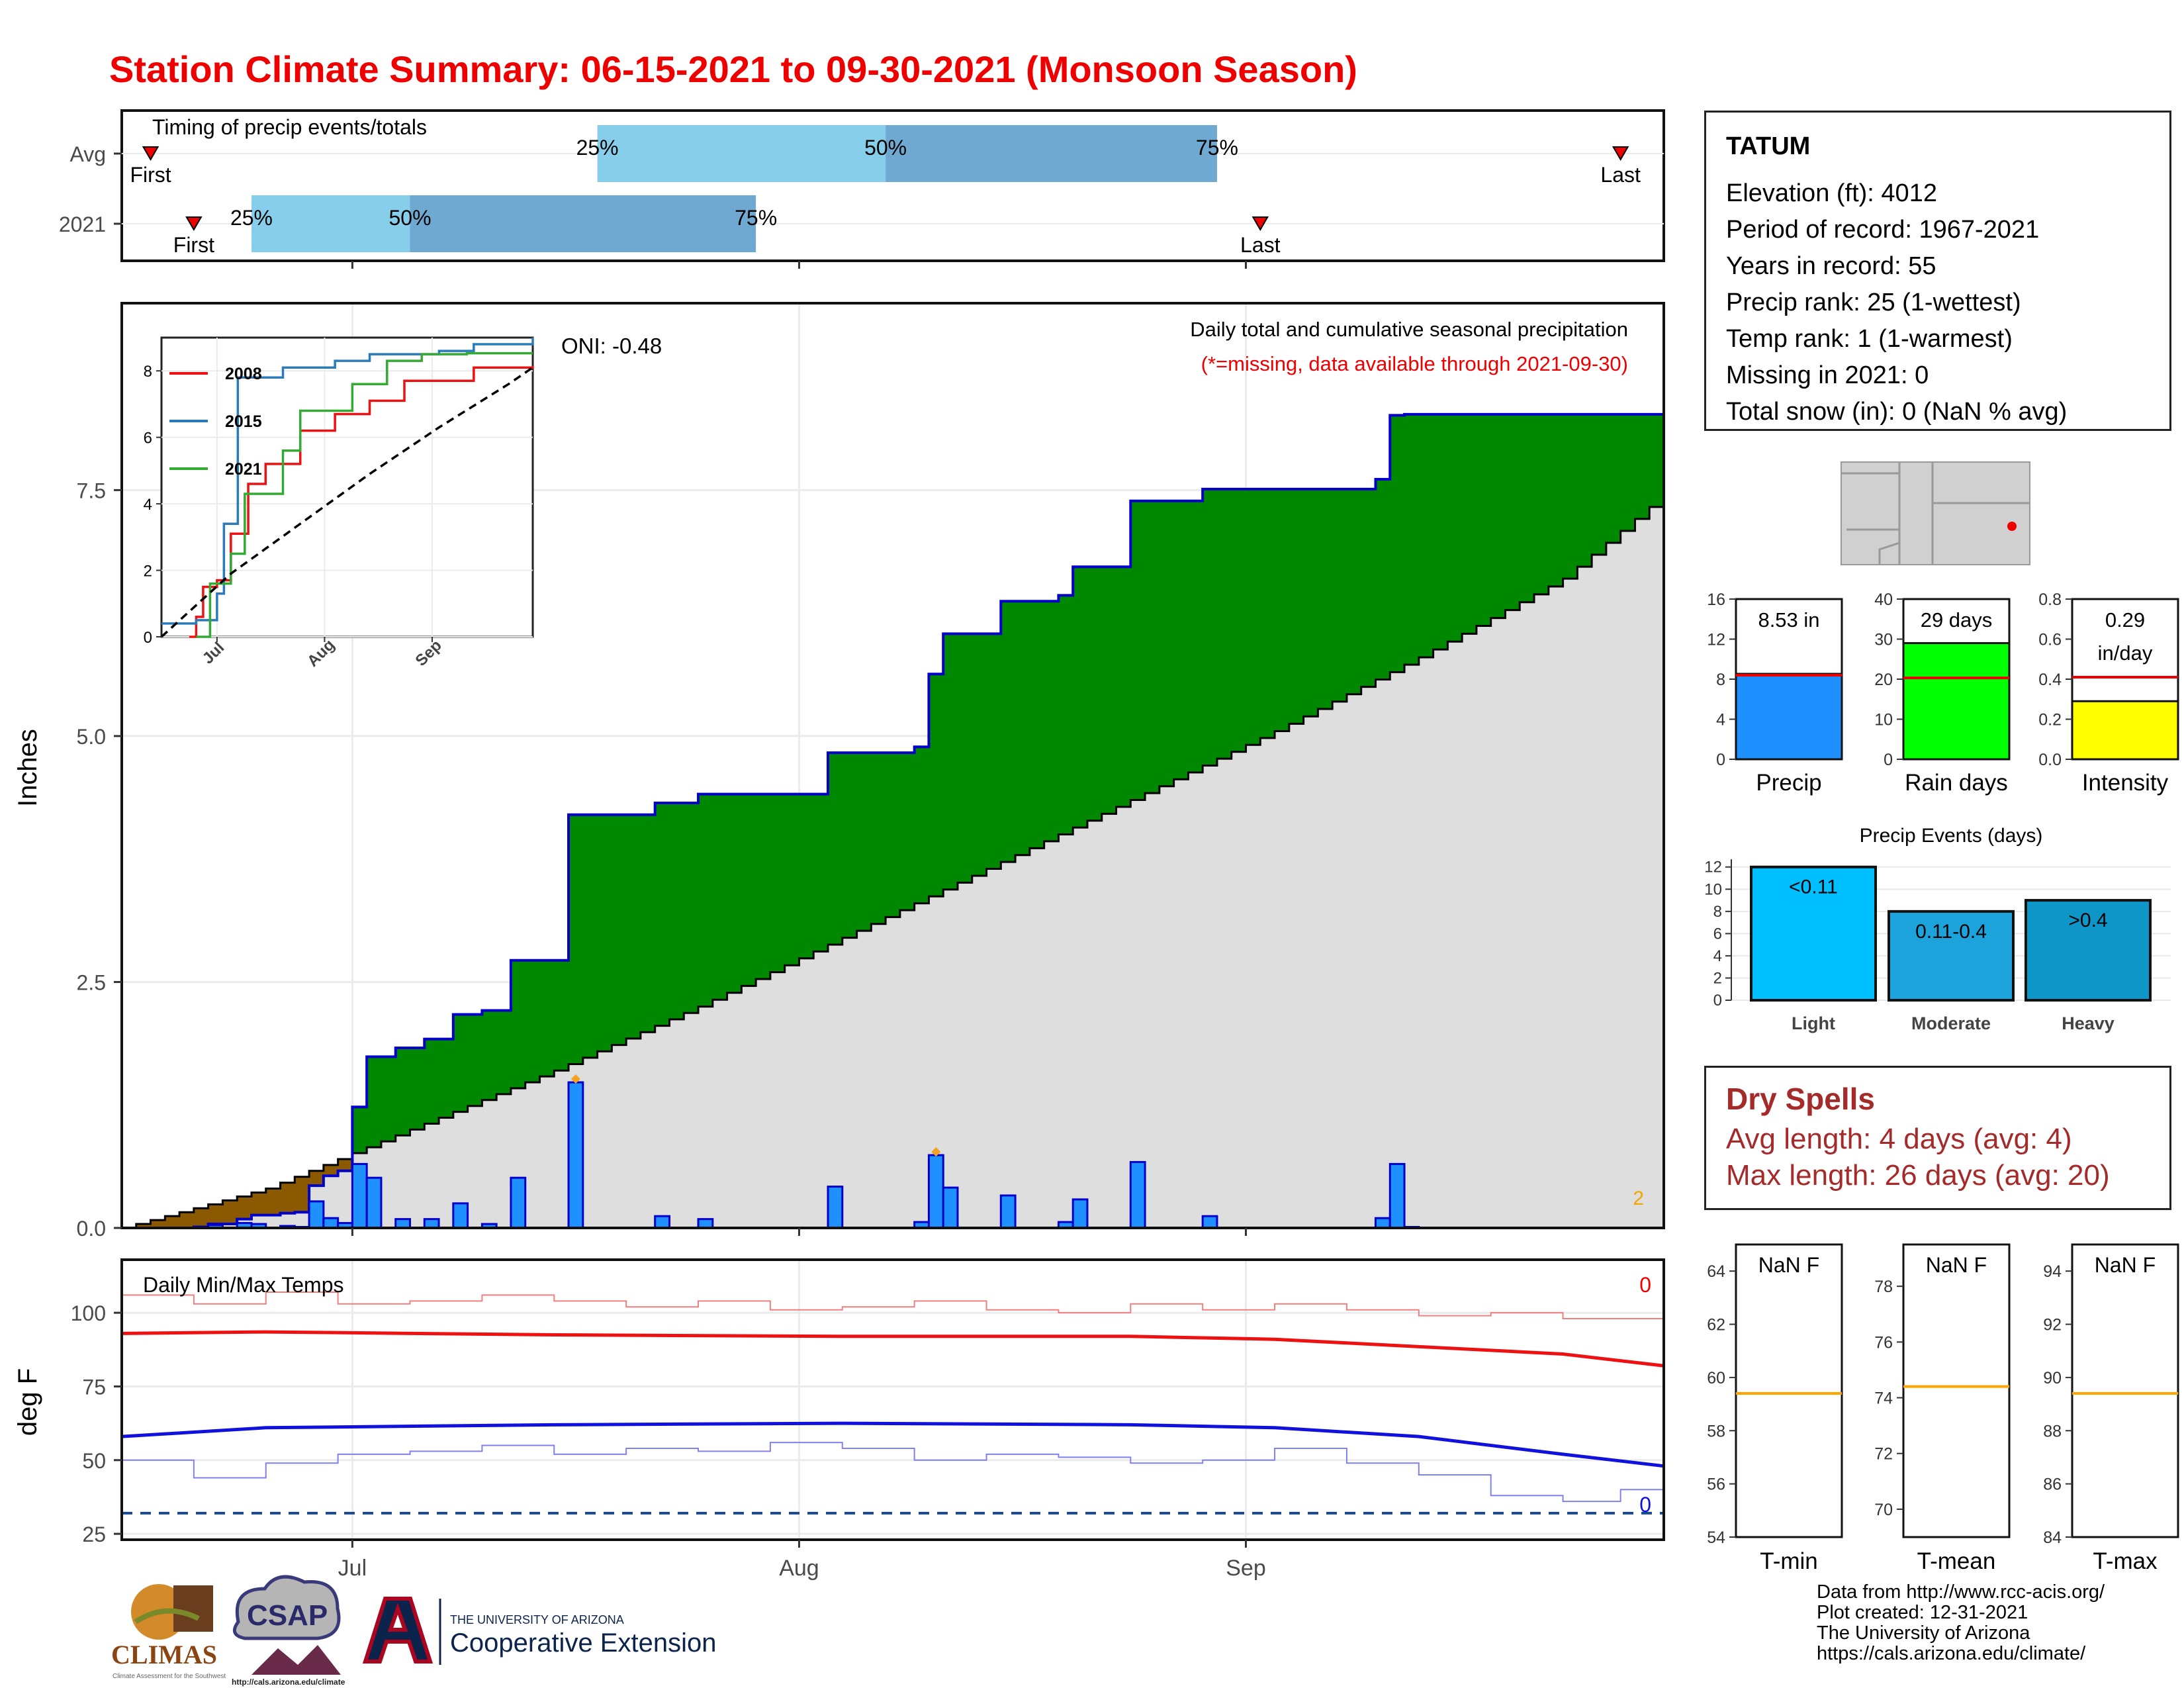  I want to click on inset-ytick-label: 8, so click(148, 372).